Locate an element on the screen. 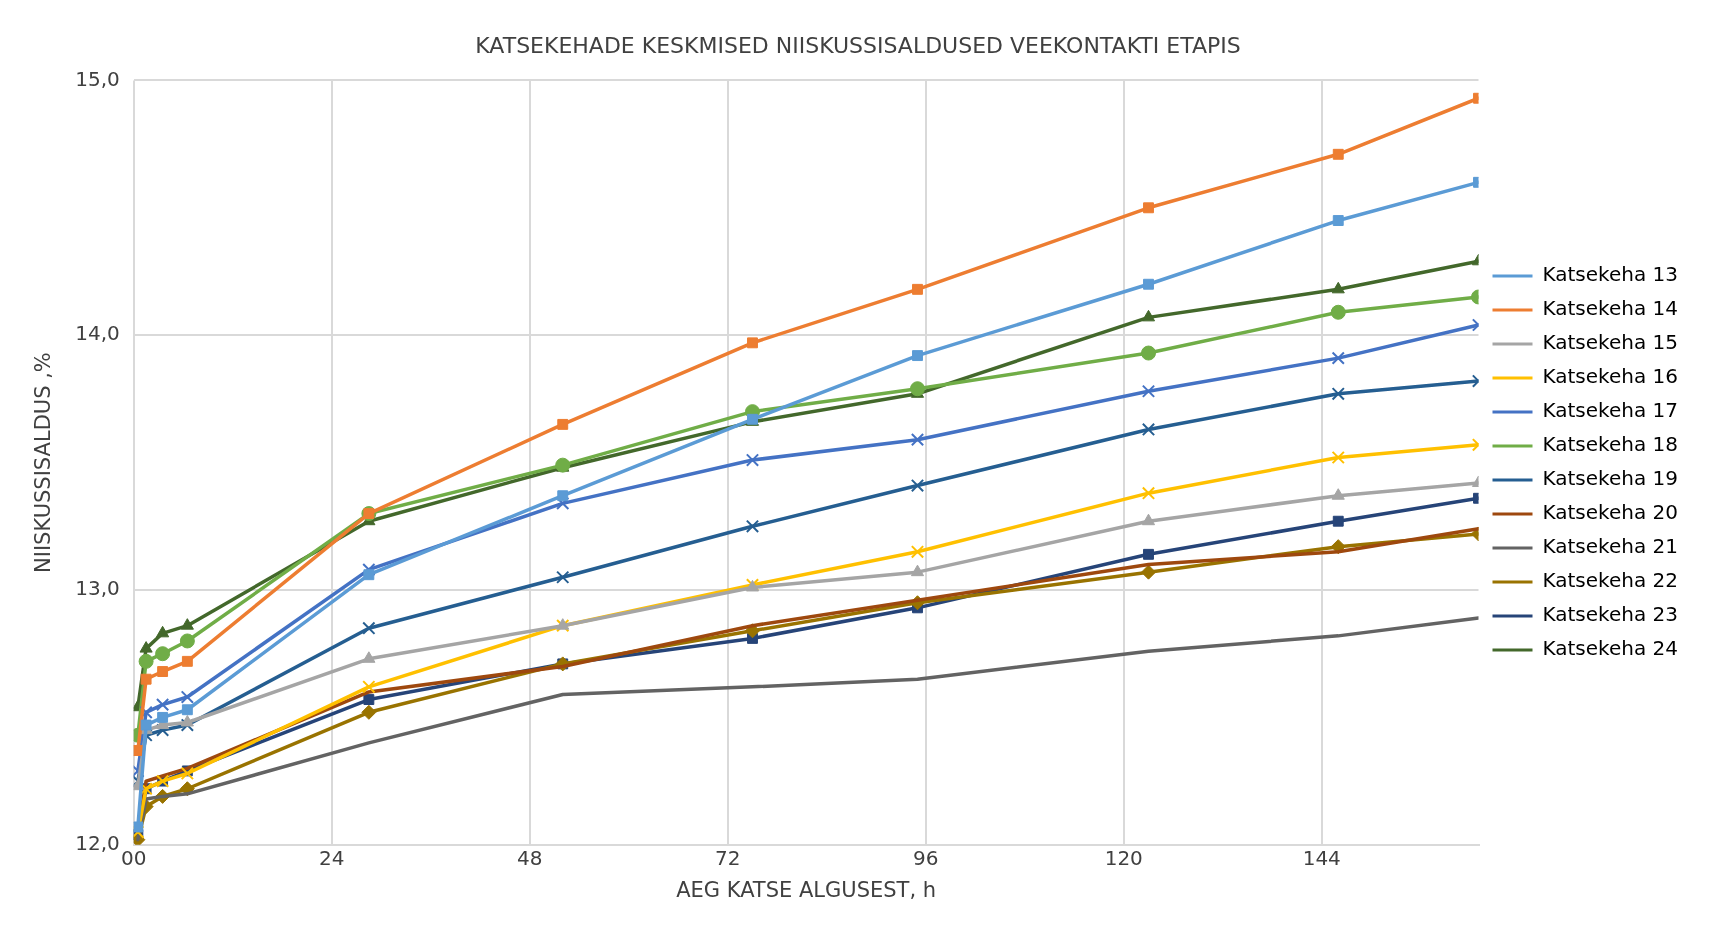 This screenshot has width=1724, height=931. legend-label: Katsekeha 16 is located at coordinates (1610, 376).